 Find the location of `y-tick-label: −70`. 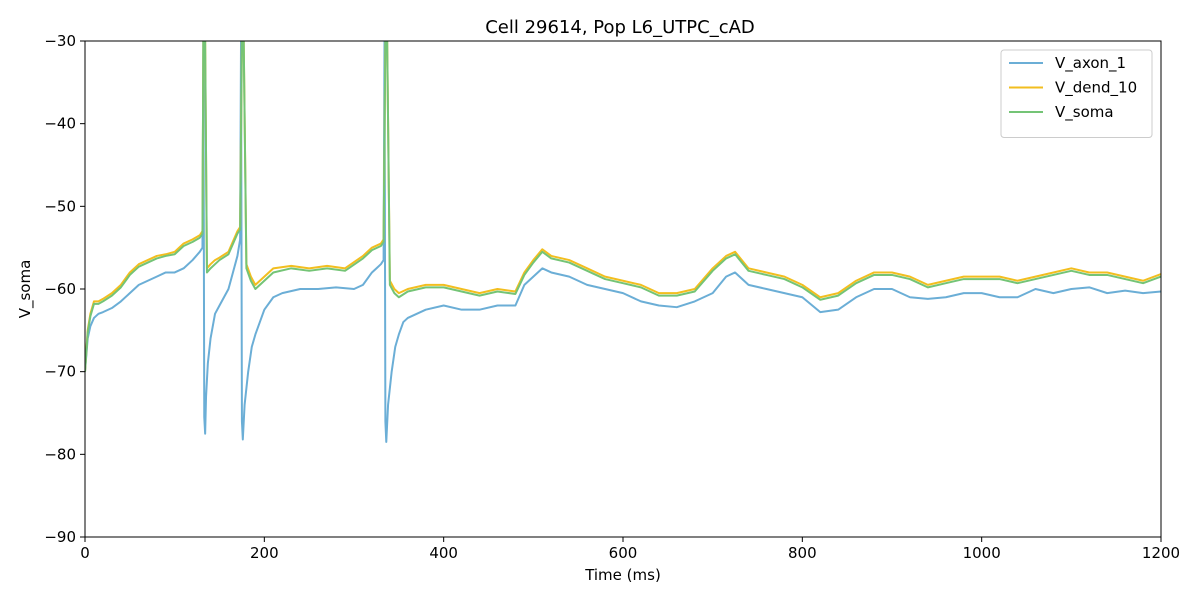

y-tick-label: −70 is located at coordinates (60, 372).